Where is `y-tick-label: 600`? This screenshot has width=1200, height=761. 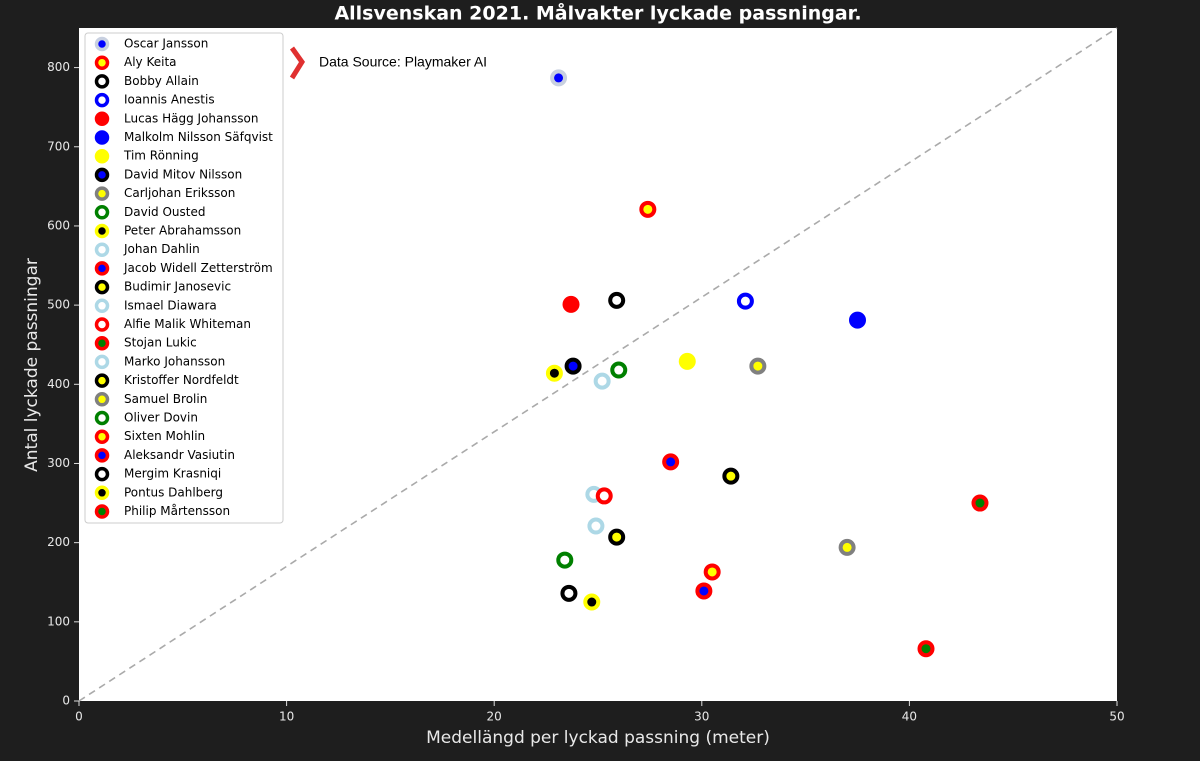 y-tick-label: 600 is located at coordinates (58, 225).